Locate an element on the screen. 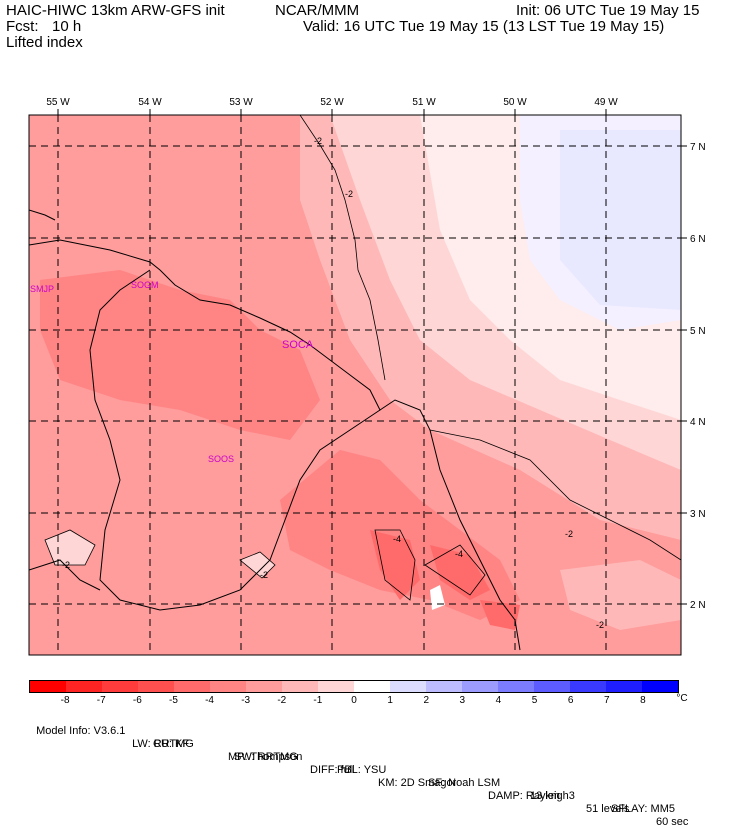  fcst-label: Fcst: is located at coordinates (22, 26).